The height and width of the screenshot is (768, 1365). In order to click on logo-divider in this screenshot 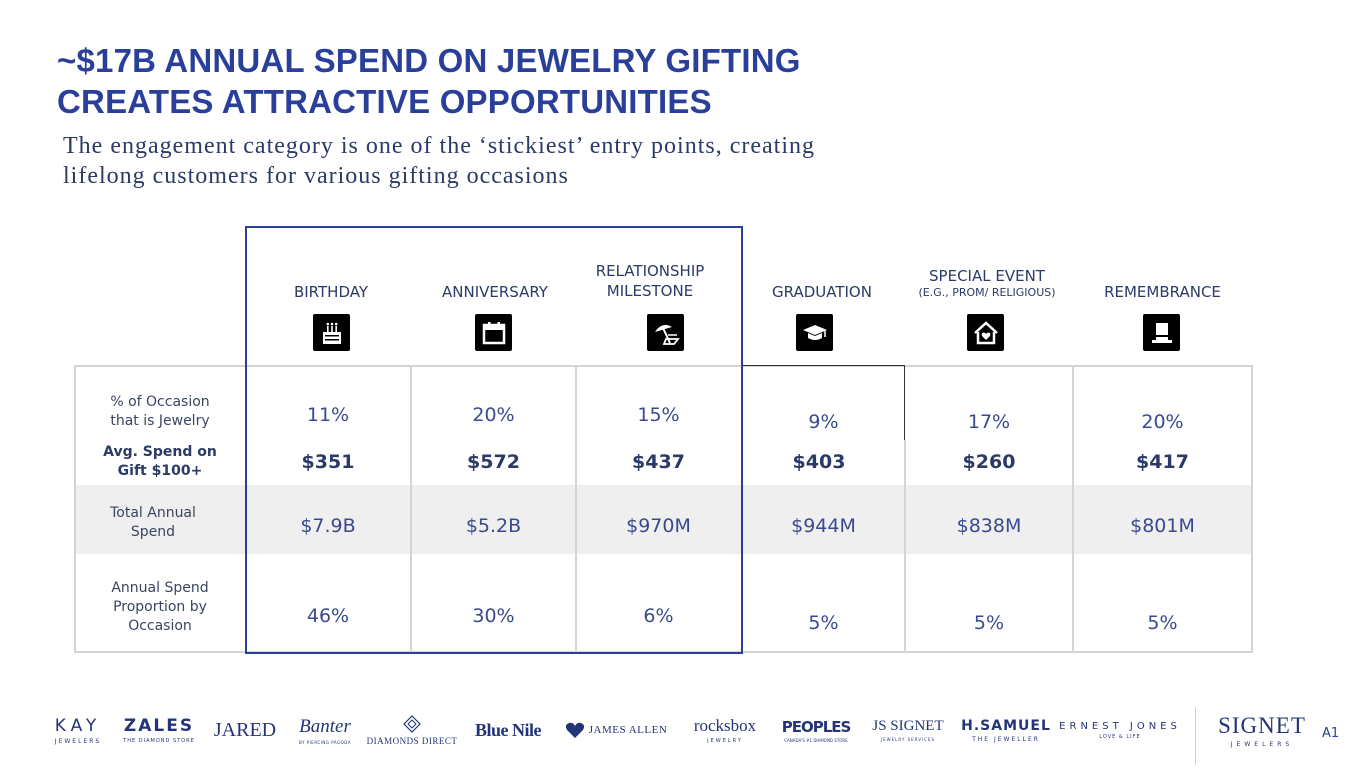, I will do `click(1195, 736)`.